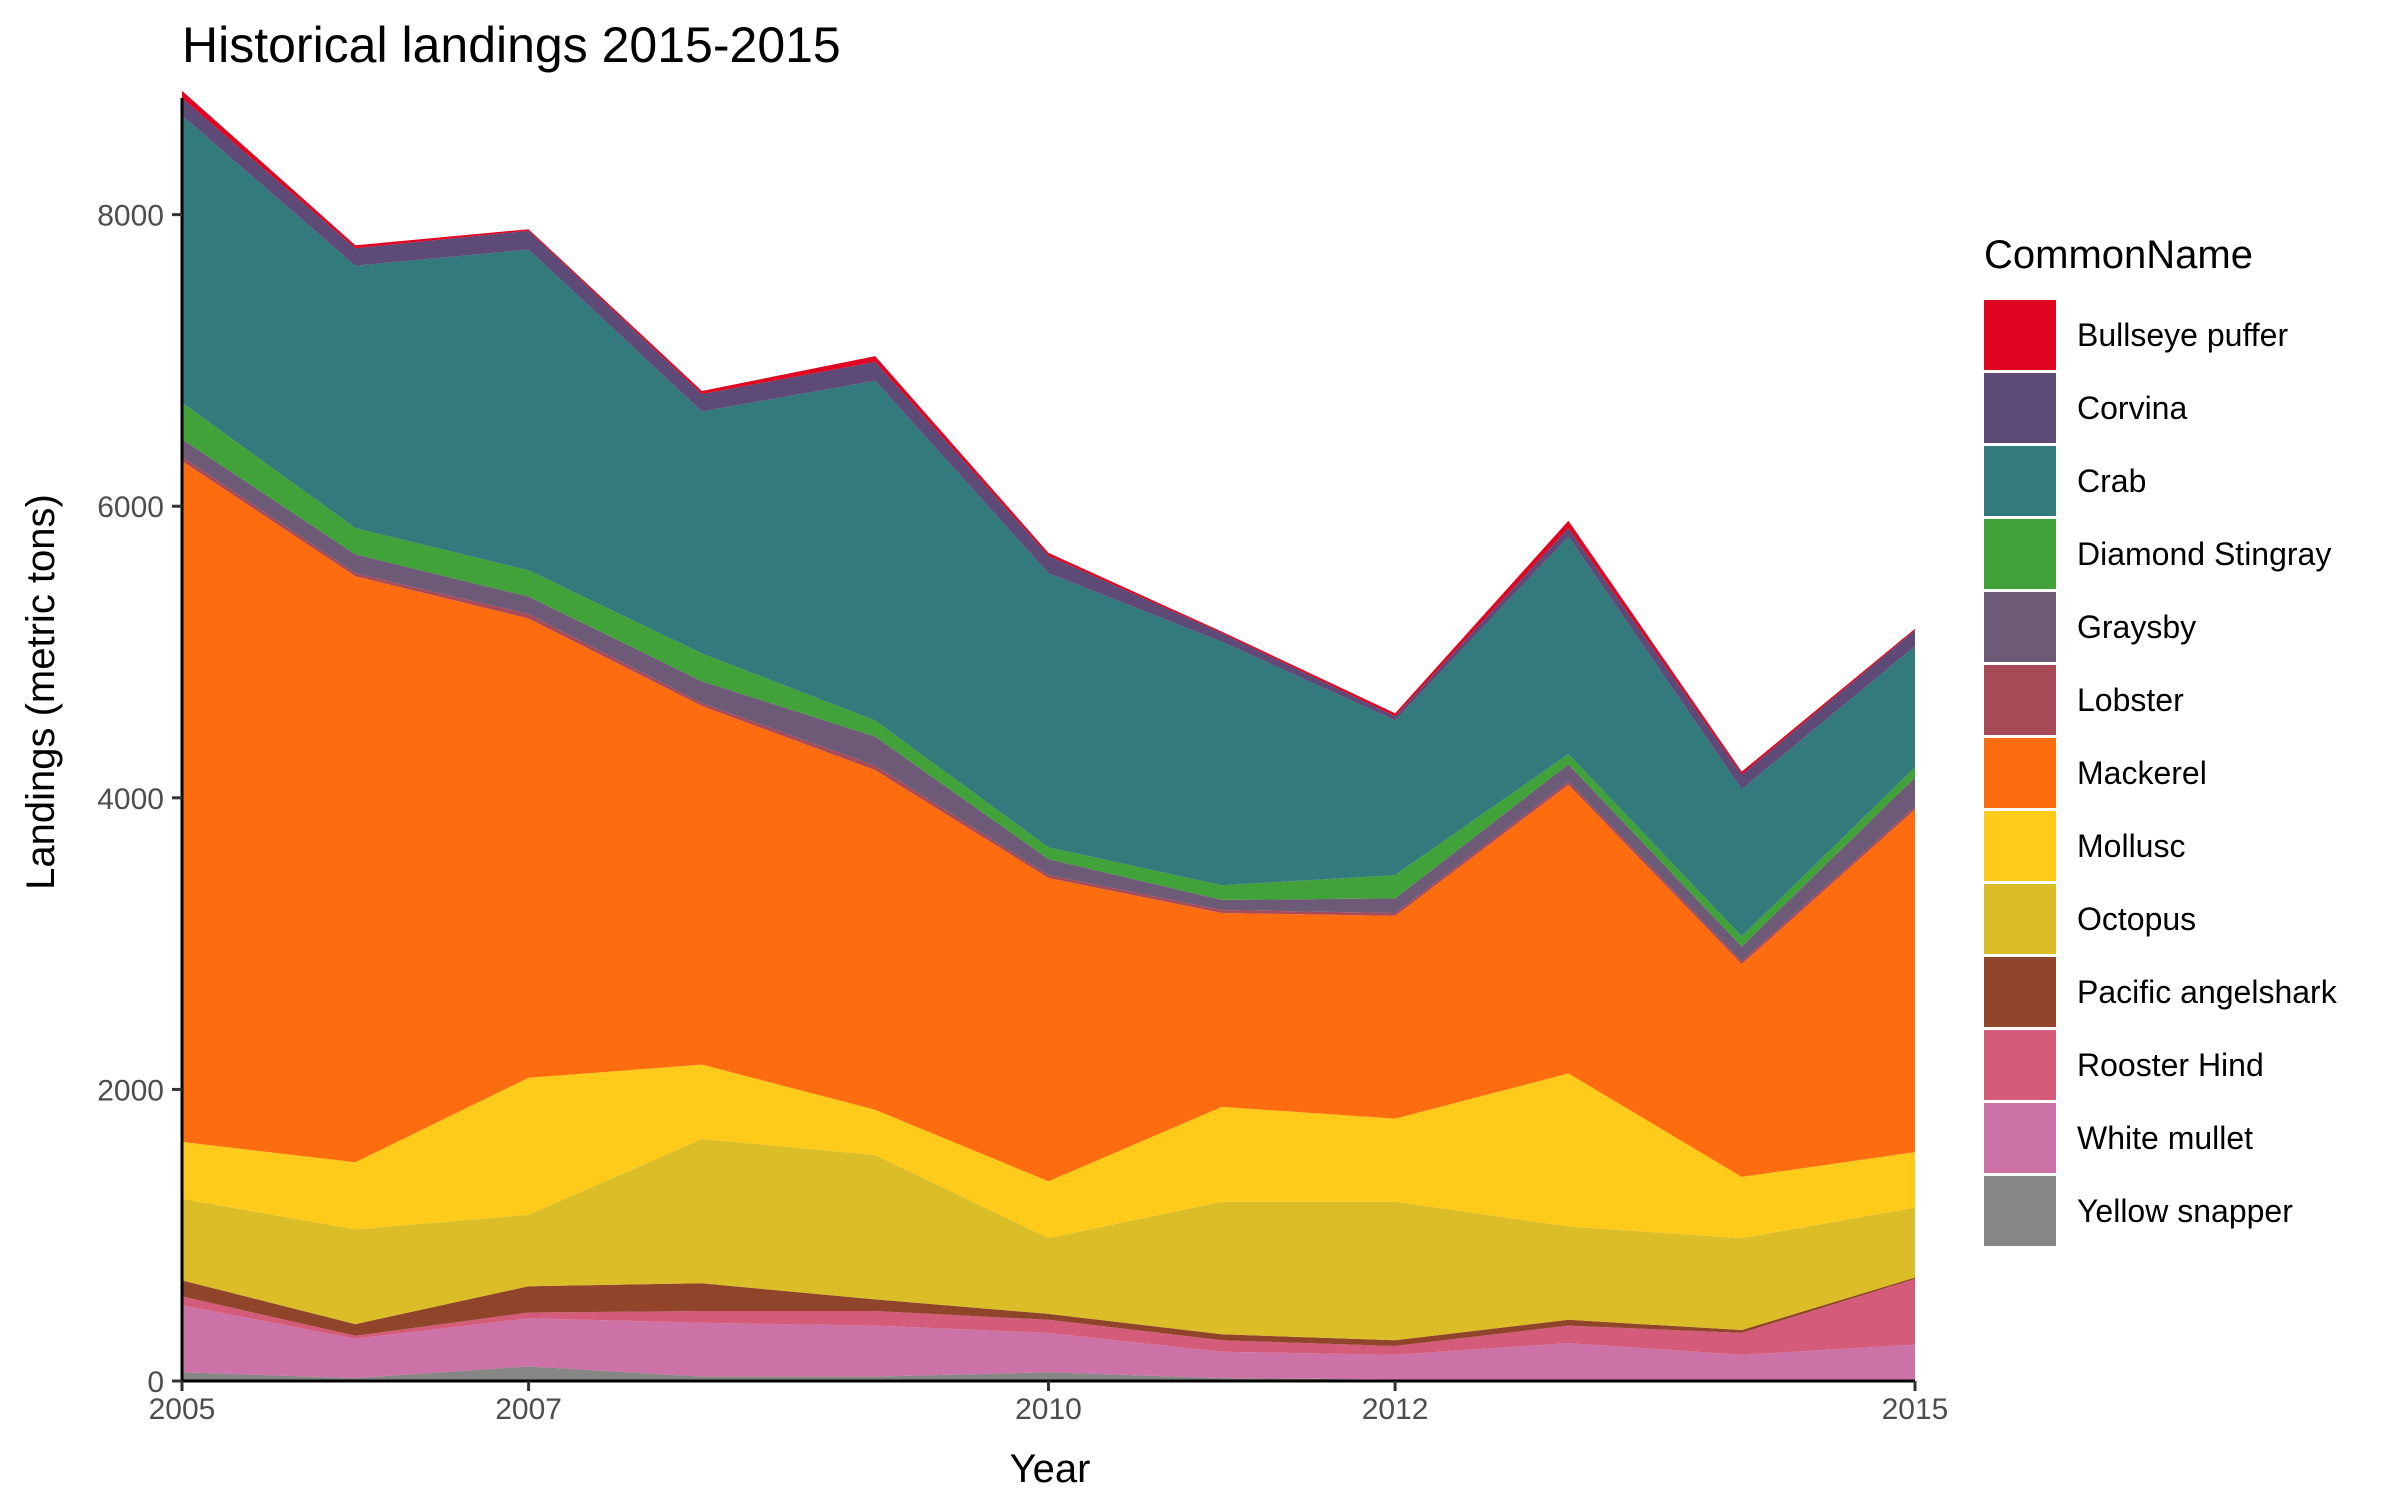 Image resolution: width=2400 pixels, height=1500 pixels. I want to click on x-tick-label: 2007, so click(528, 1409).